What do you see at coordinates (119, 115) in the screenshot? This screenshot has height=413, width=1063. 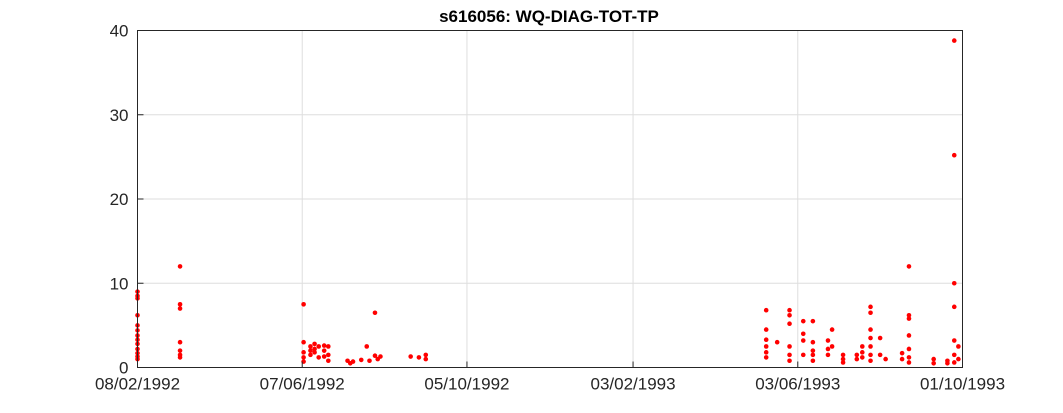 I see `y-tick-label: 30` at bounding box center [119, 115].